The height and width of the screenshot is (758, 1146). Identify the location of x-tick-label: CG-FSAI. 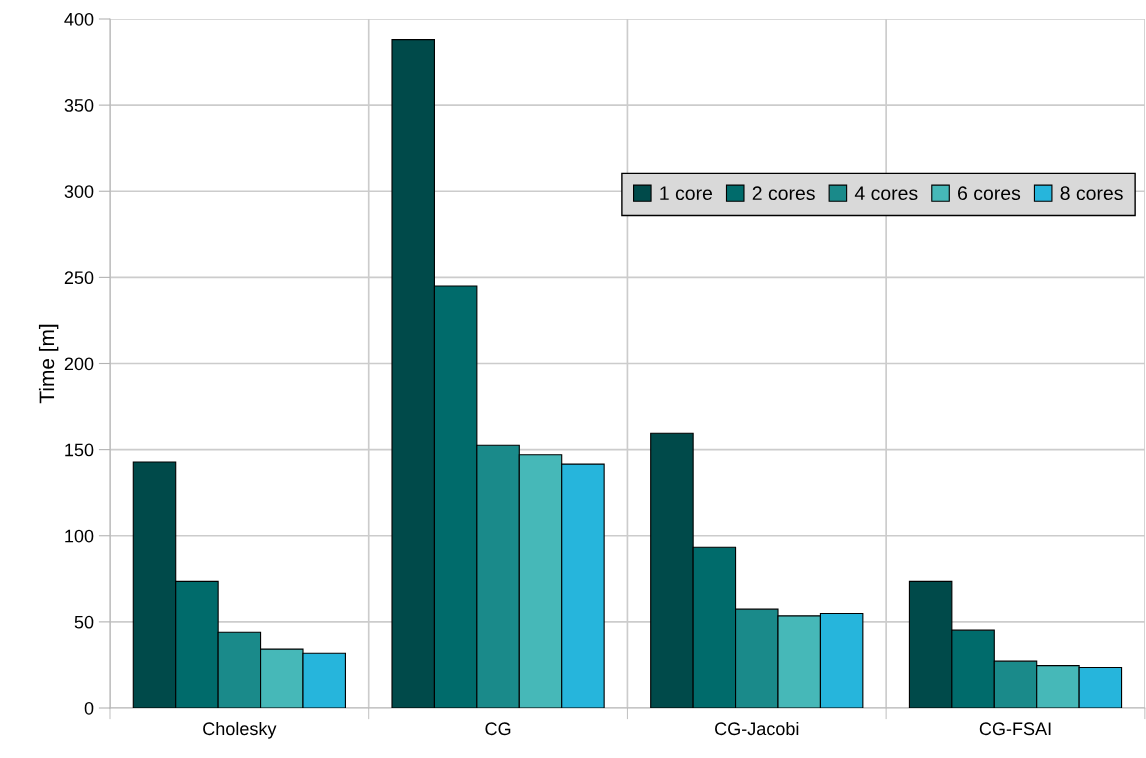
(1015, 729).